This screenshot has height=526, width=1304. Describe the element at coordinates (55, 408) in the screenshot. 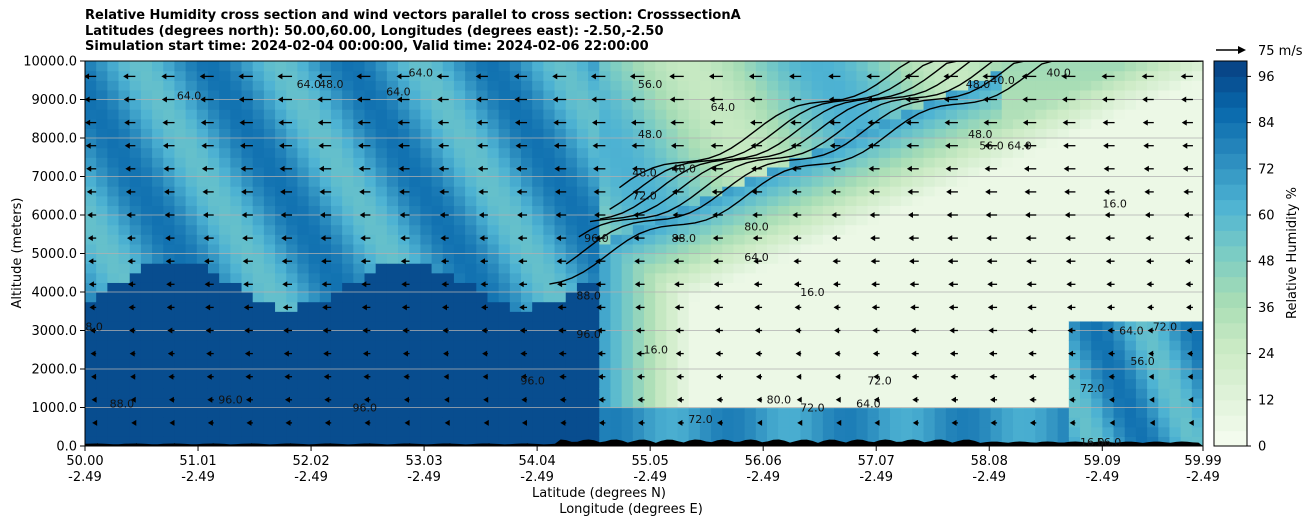

I see `y-tick-label: 1000.0` at that location.